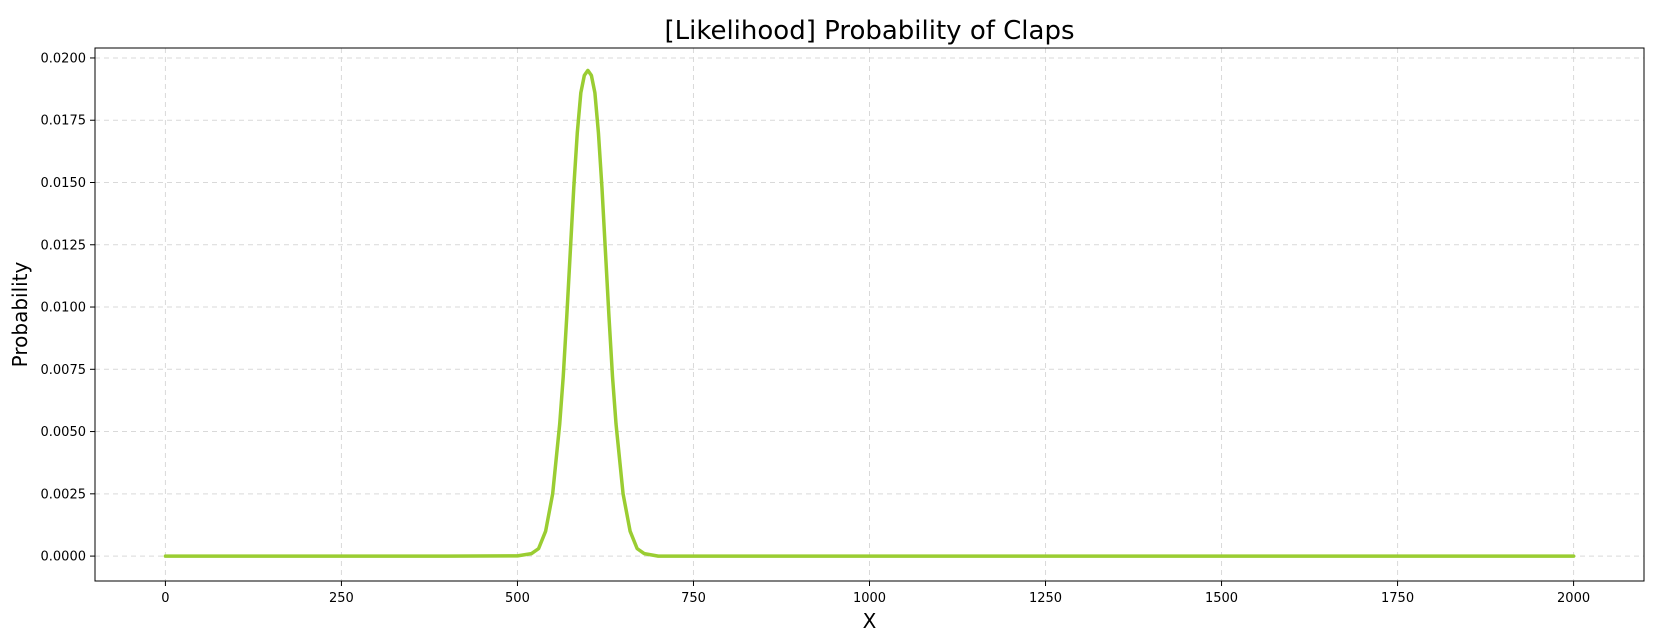  What do you see at coordinates (869, 31) in the screenshot?
I see `chart-title: [Likelihood] Probability of Claps` at bounding box center [869, 31].